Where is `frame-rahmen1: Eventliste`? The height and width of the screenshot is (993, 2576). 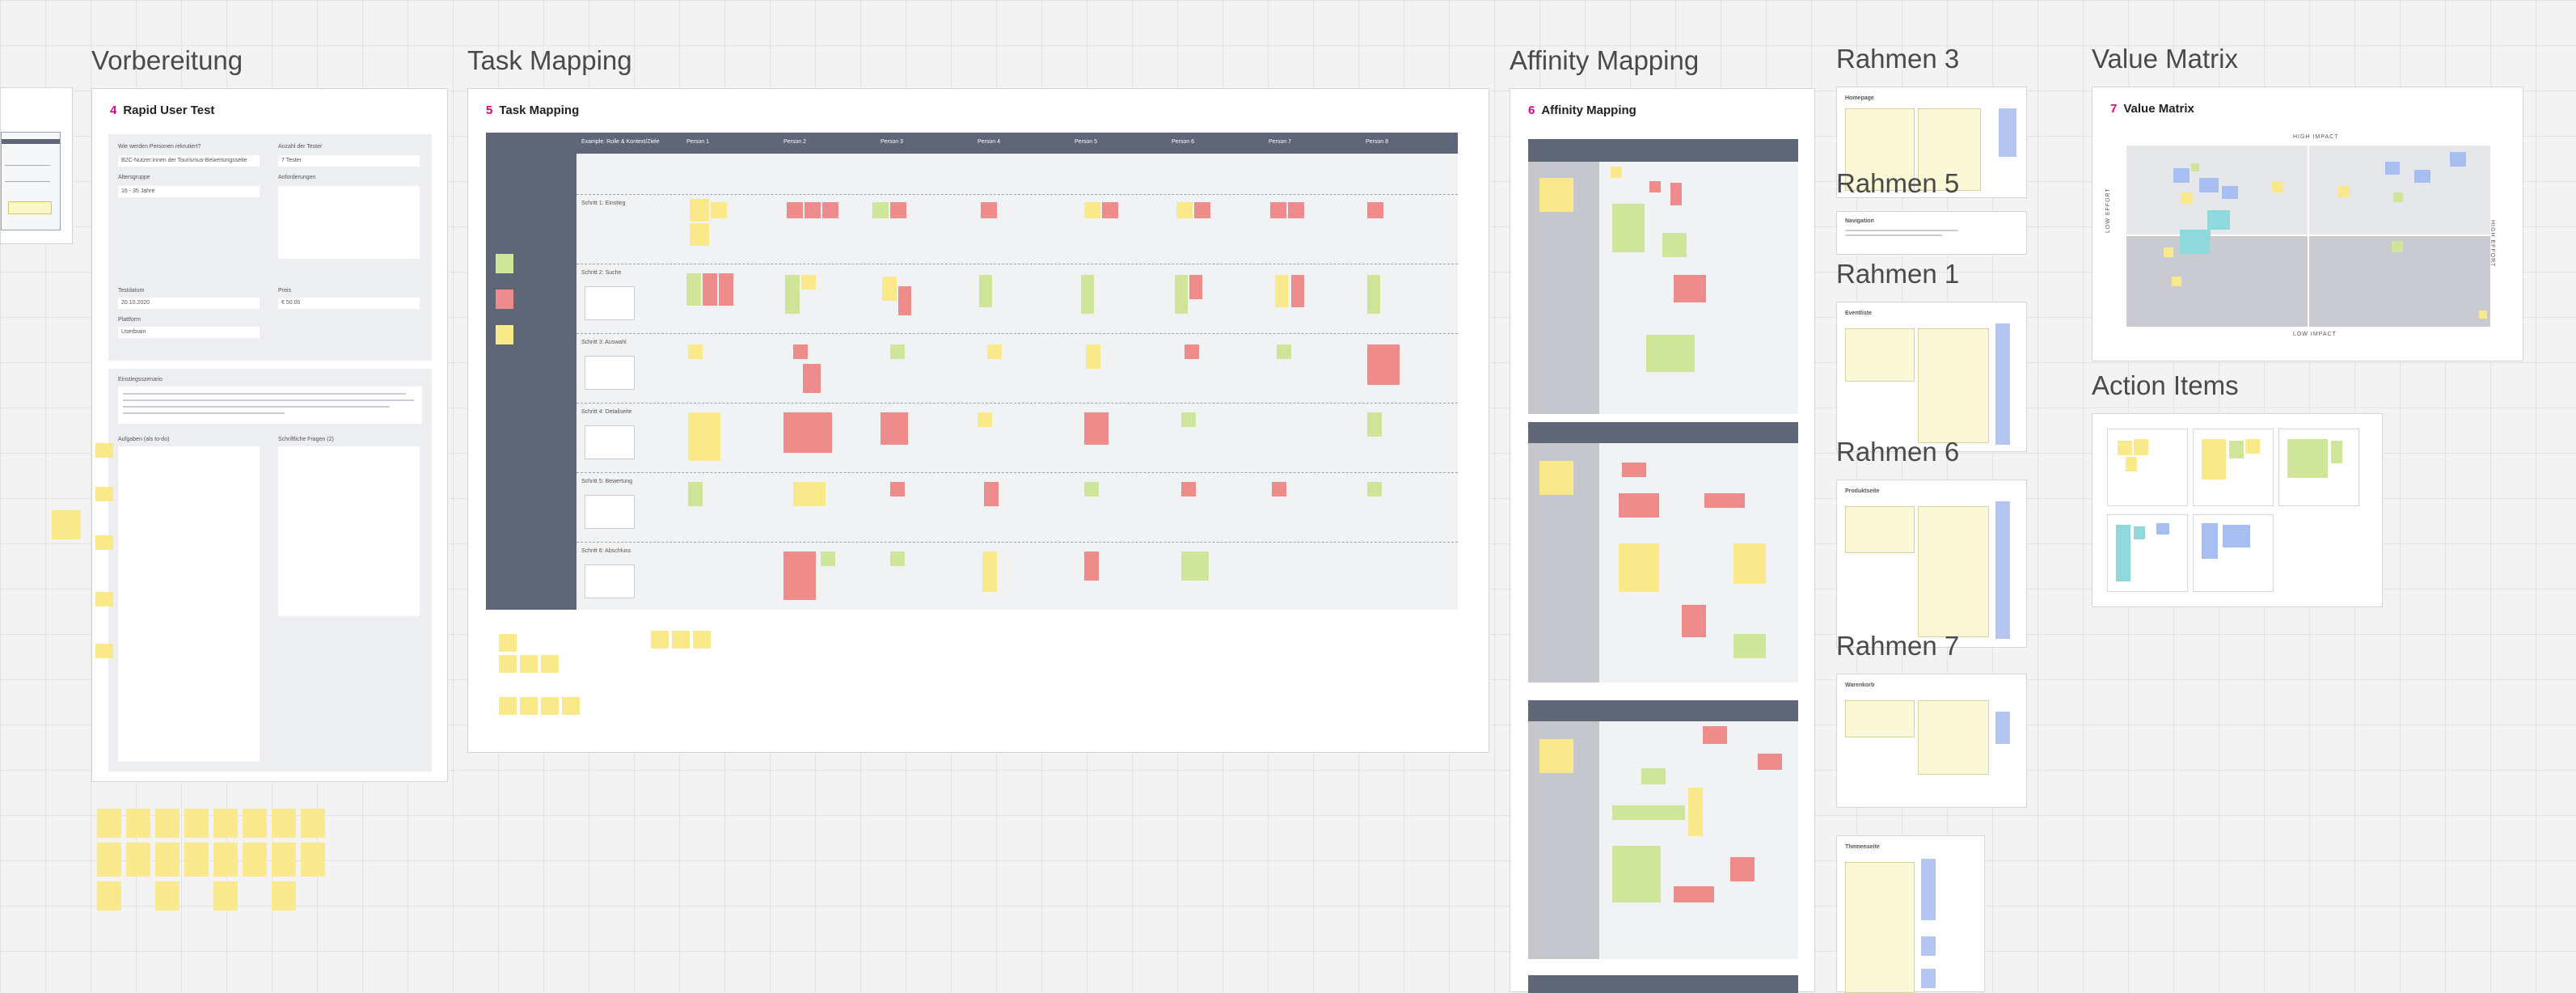 frame-rahmen1: Eventliste is located at coordinates (1932, 377).